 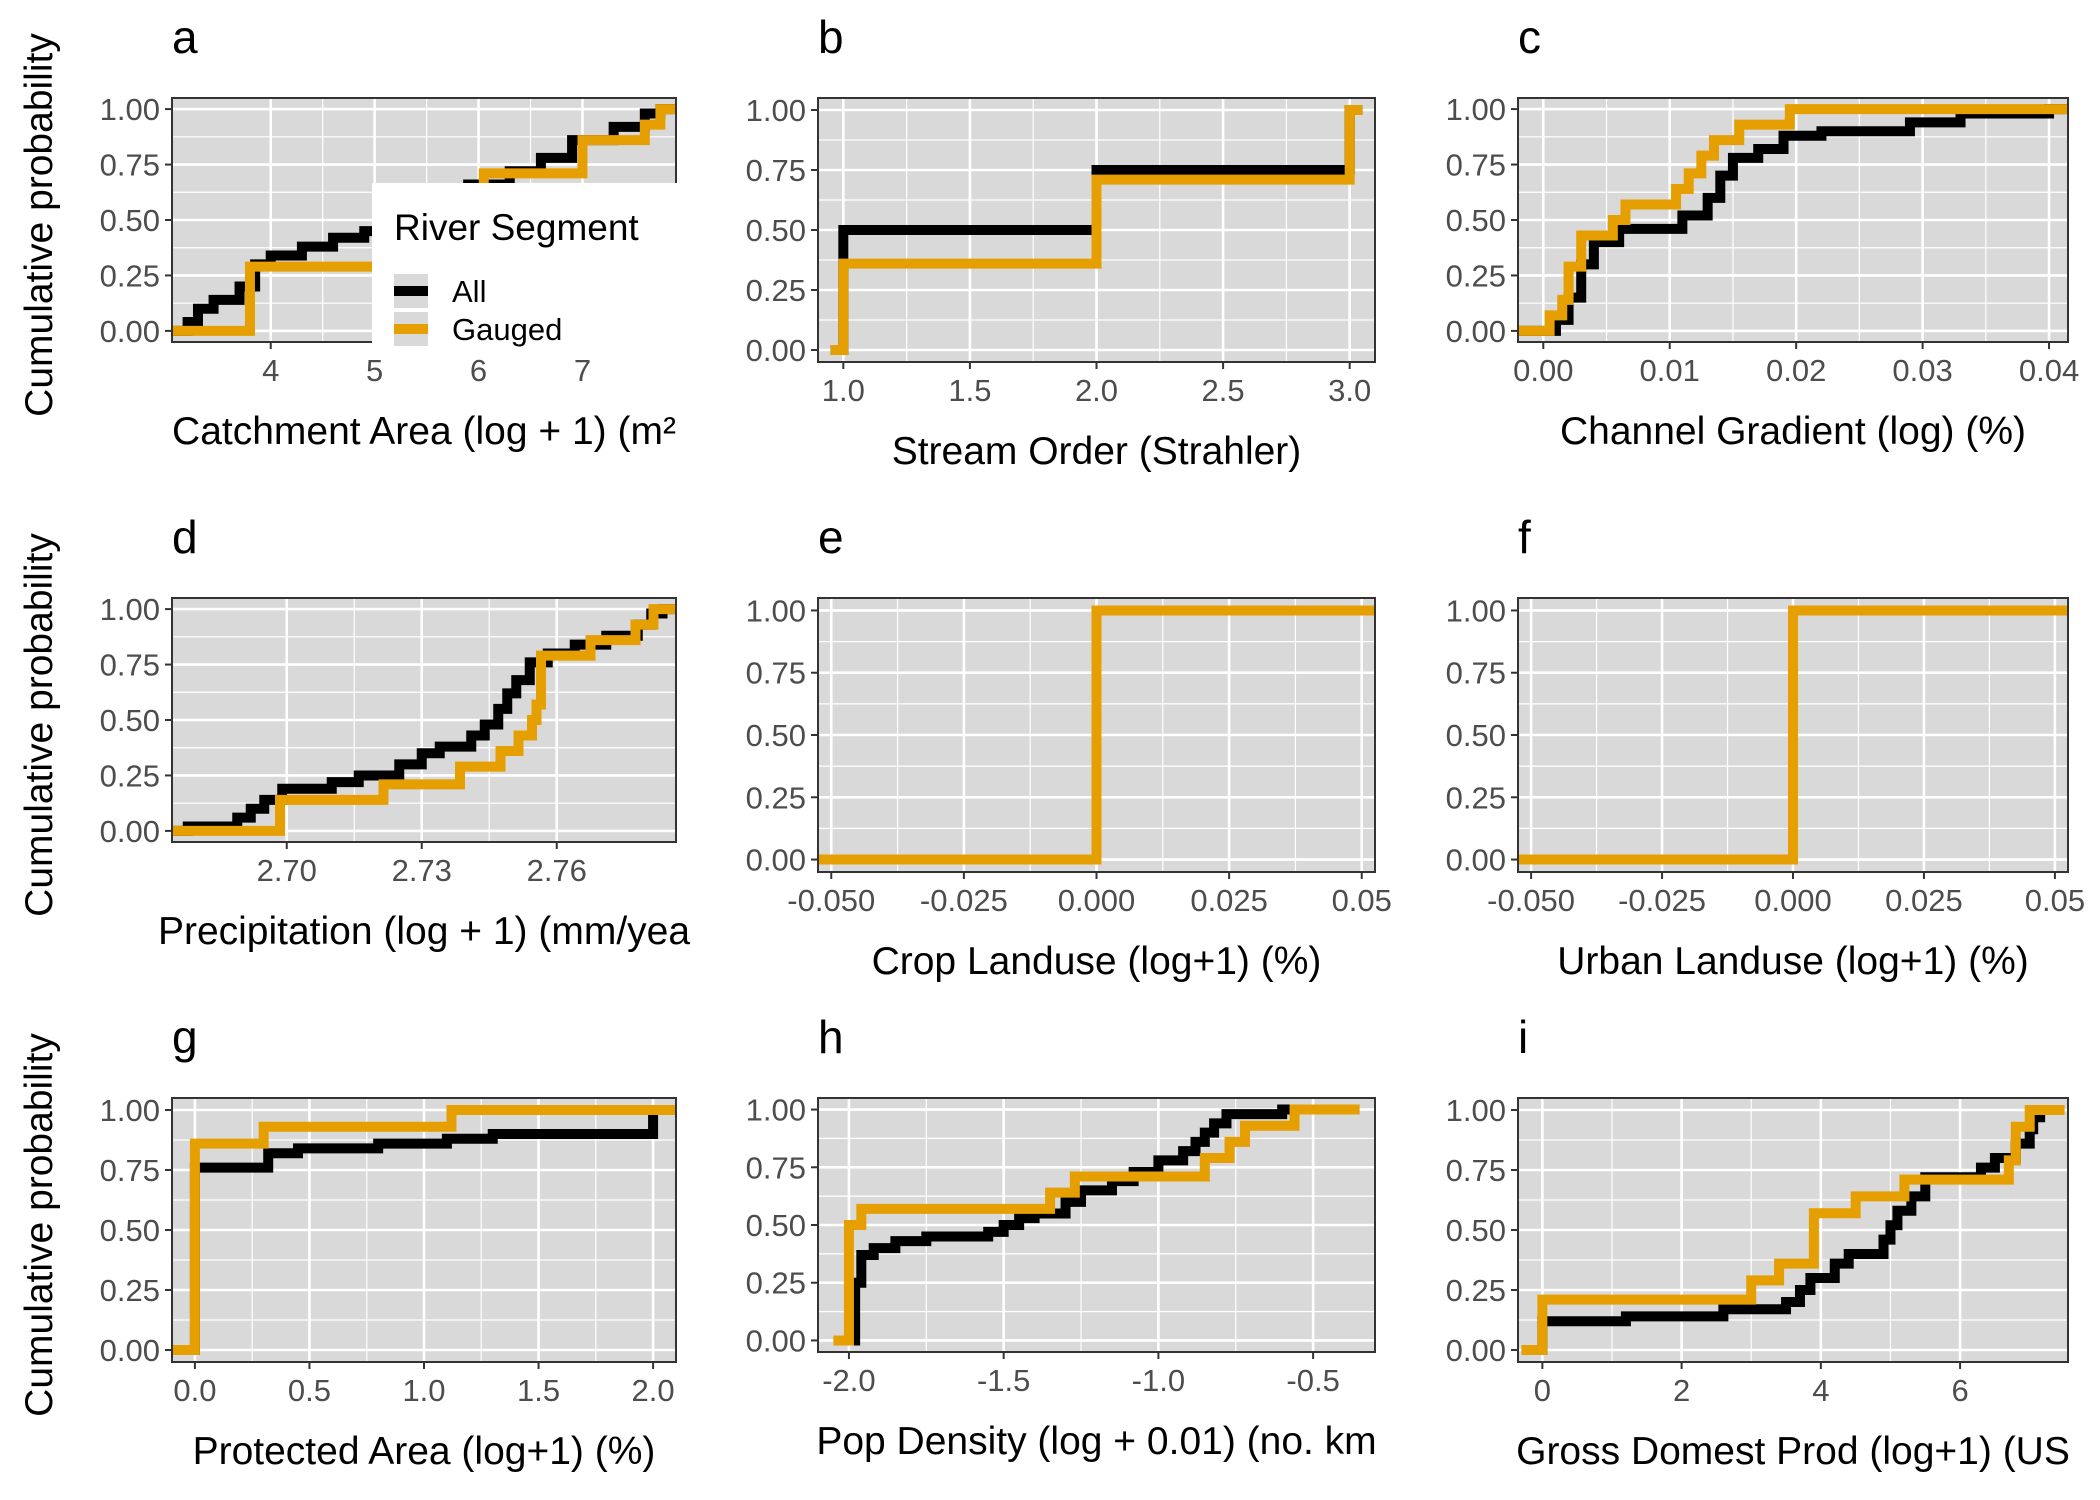 What do you see at coordinates (557, 870) in the screenshot?
I see `panel-d-xtick-label: 2.76` at bounding box center [557, 870].